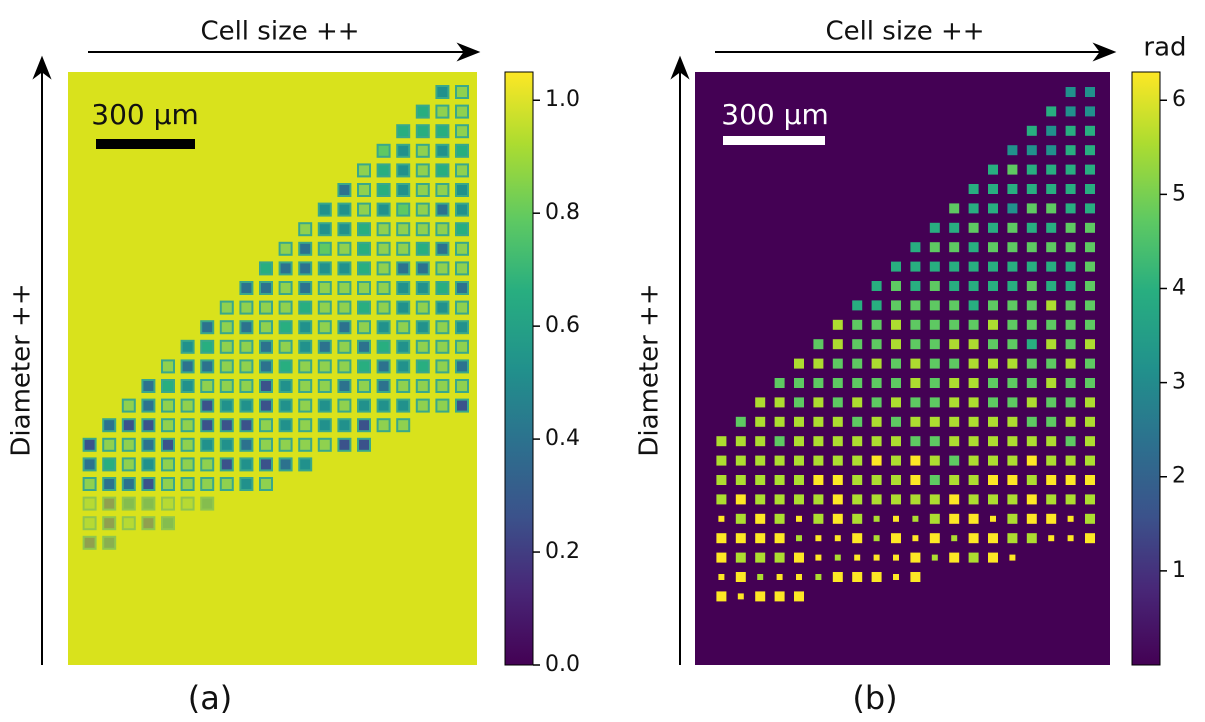 The height and width of the screenshot is (722, 1205). Describe the element at coordinates (210, 698) in the screenshot. I see `panel-label: (a)` at that location.